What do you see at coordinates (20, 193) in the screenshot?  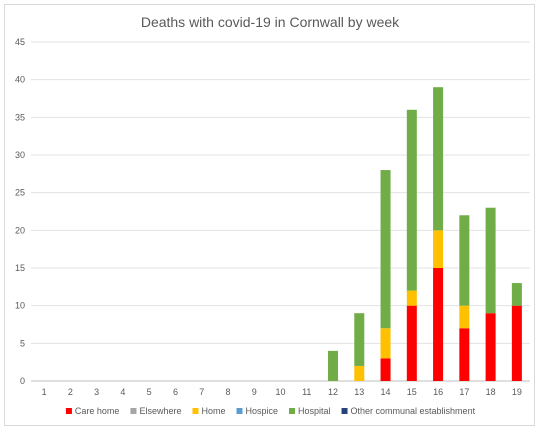 I see `y-tick-label-25: 25` at bounding box center [20, 193].